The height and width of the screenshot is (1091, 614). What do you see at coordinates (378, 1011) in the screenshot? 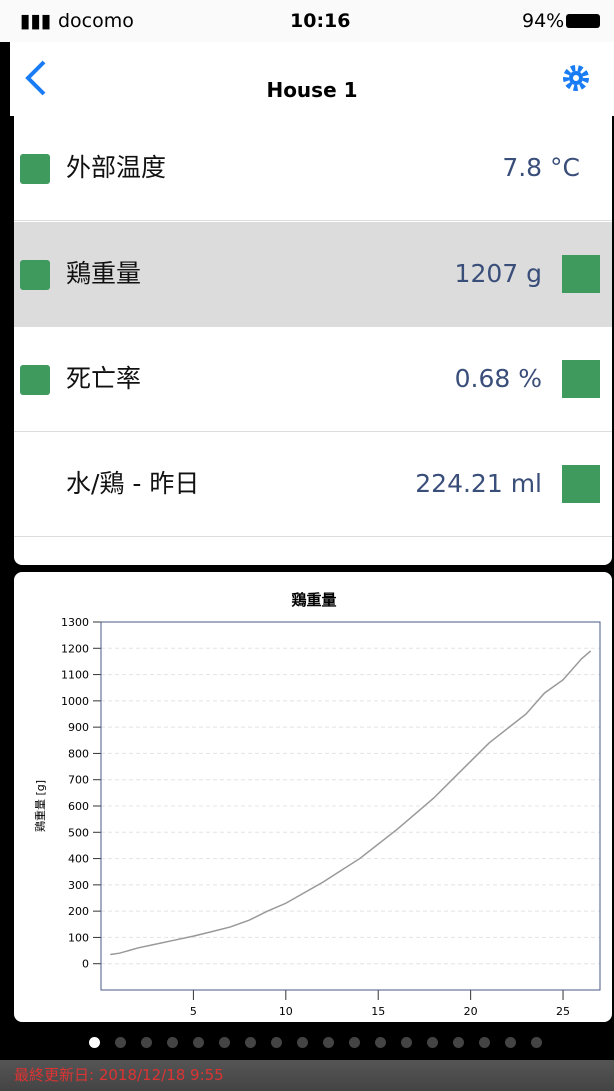
I see `x-tick-label: 15` at bounding box center [378, 1011].